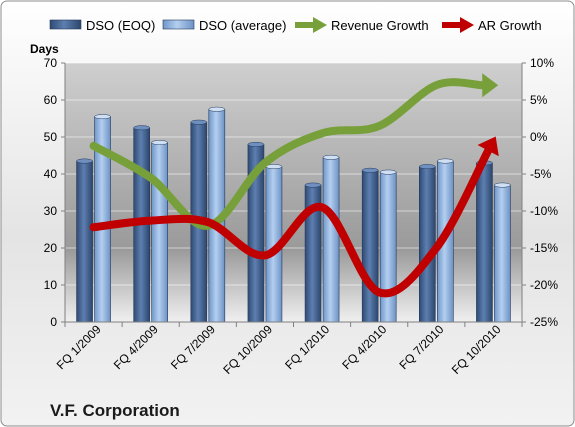 This screenshot has width=575, height=427. Describe the element at coordinates (467, 25) in the screenshot. I see `legend-arrow-ar-growth` at that location.